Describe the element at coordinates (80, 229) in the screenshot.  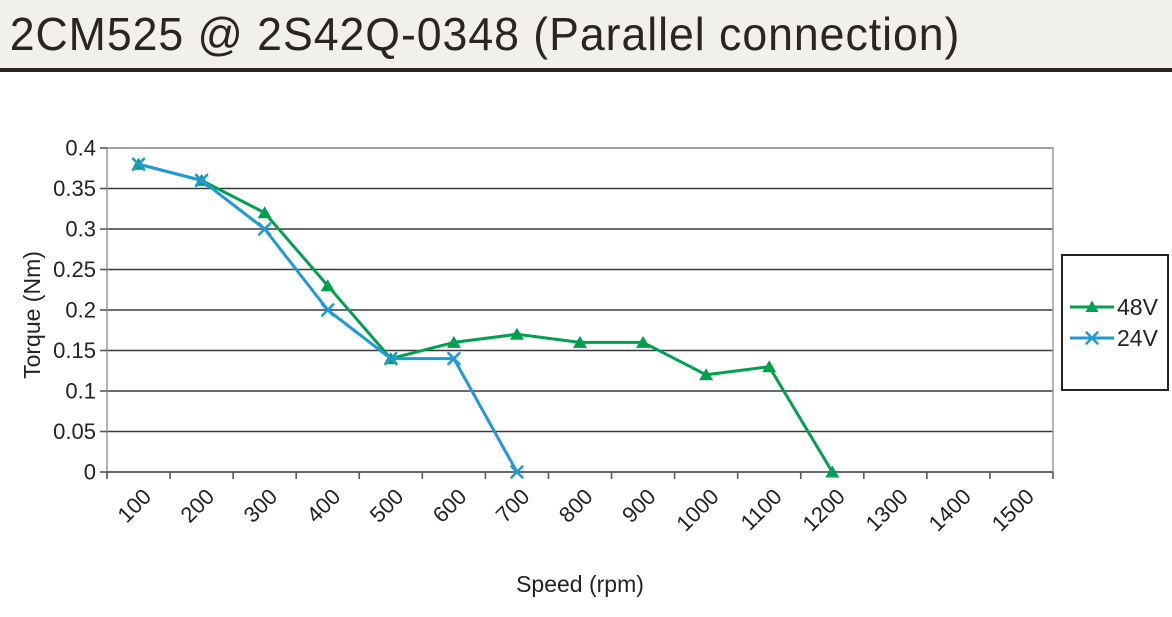
I see `y-tick-label: 0.3` at that location.